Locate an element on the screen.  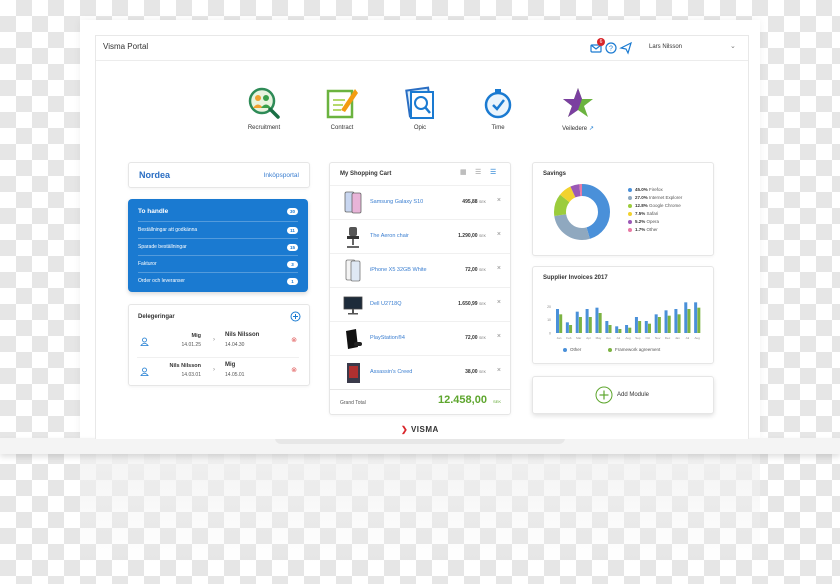
x-tick-label: Apr is located at coordinates (588, 338).